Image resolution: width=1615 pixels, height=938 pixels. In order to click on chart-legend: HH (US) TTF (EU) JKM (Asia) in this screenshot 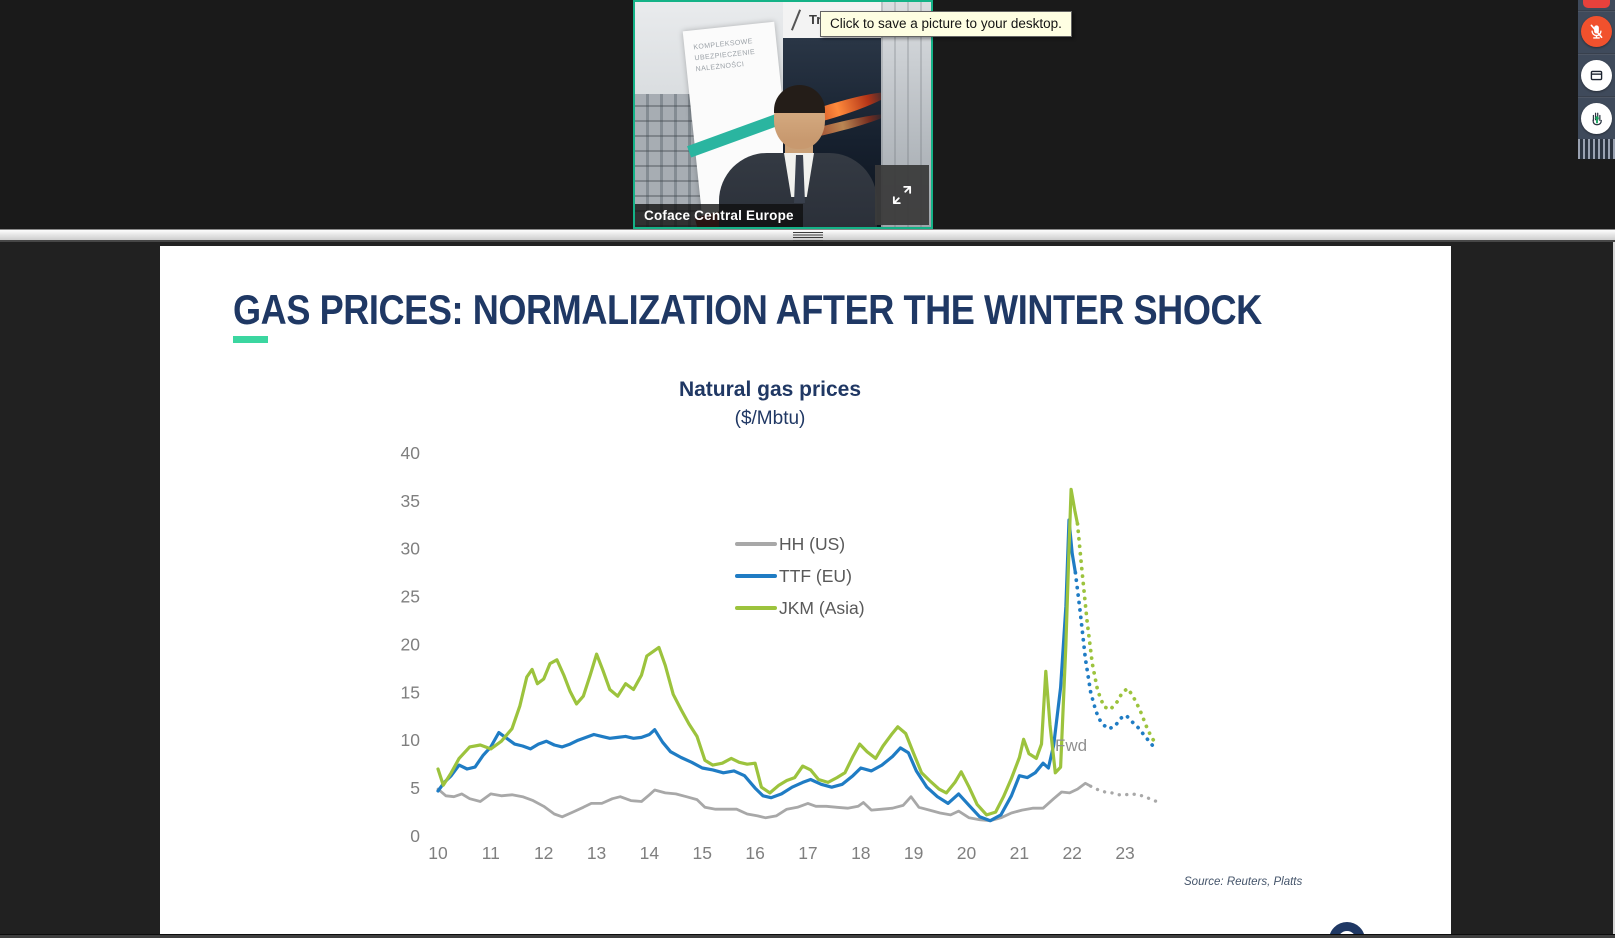, I will do `click(800, 576)`.